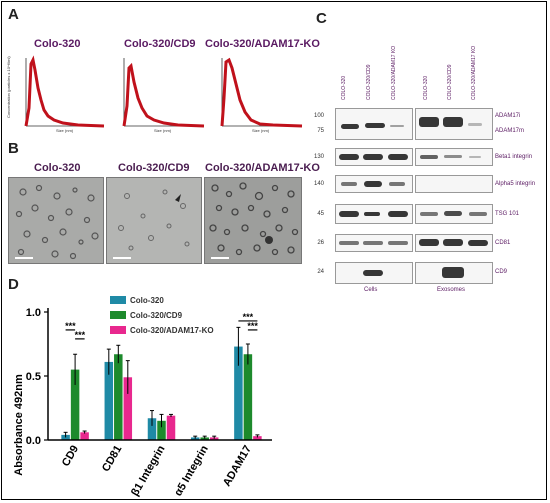 This screenshot has height=503, width=550. Describe the element at coordinates (147, 300) in the screenshot. I see `legend-label-1: Colo-320` at that location.